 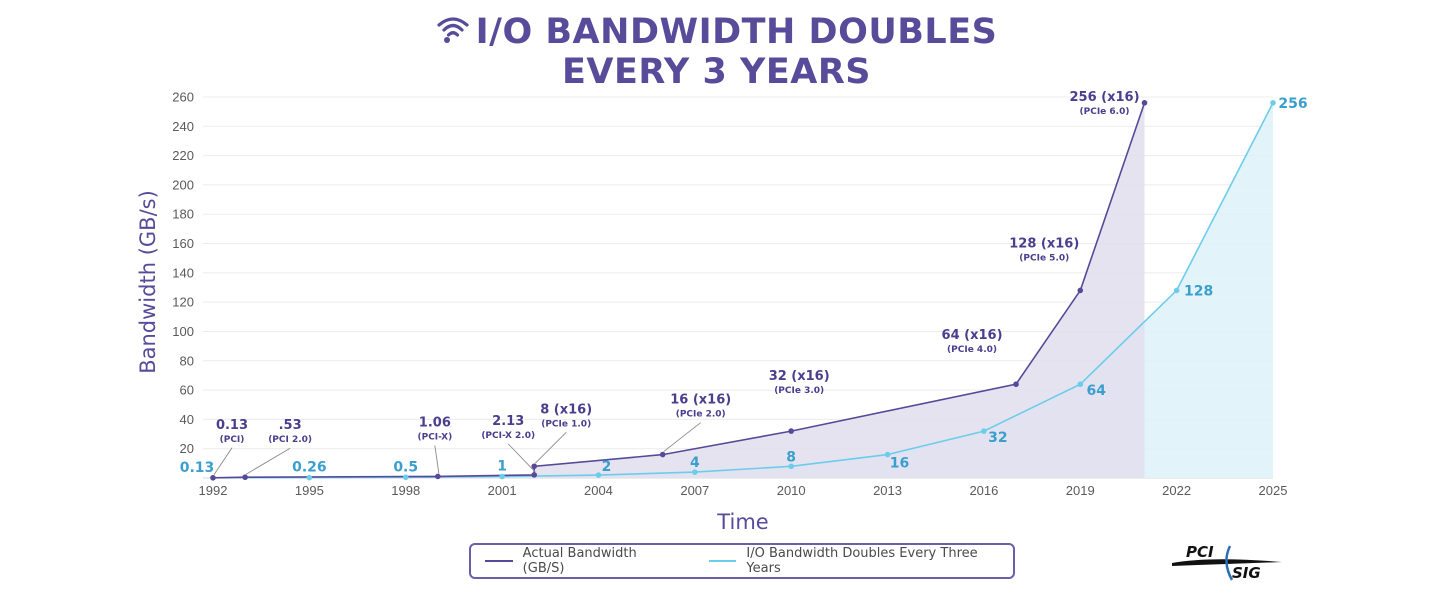 I want to click on x-tick-label: 2019, so click(x=1080, y=490).